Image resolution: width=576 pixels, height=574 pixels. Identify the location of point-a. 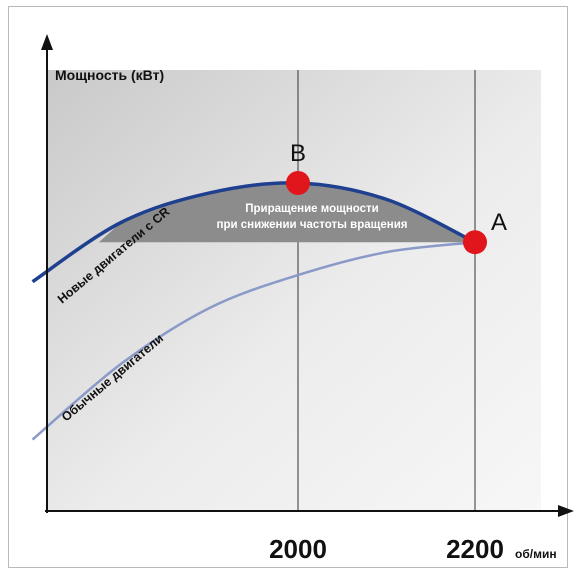
(475, 242).